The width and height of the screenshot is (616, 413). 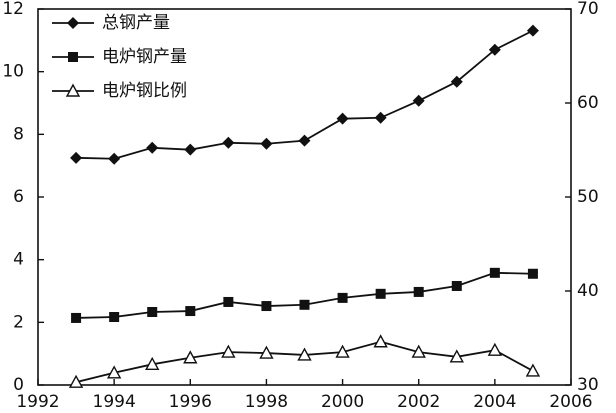 I want to click on y-tick-label: 4, so click(x=18, y=260).